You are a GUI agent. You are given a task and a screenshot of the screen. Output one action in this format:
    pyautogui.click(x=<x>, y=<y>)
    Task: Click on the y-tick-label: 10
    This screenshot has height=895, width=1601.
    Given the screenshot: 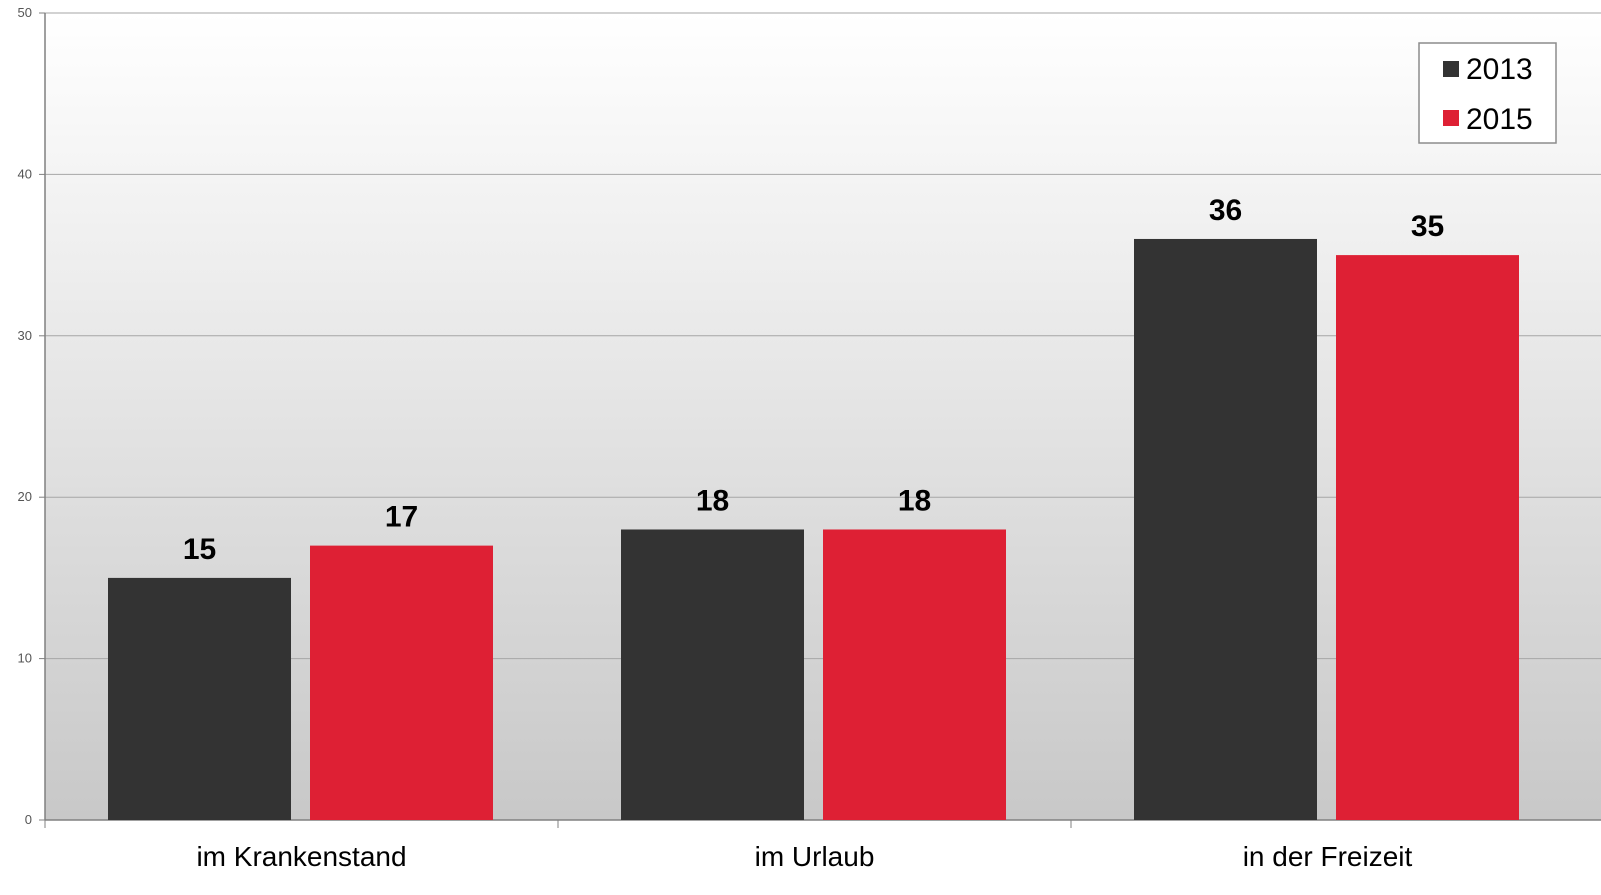 What is the action you would take?
    pyautogui.click(x=25, y=658)
    